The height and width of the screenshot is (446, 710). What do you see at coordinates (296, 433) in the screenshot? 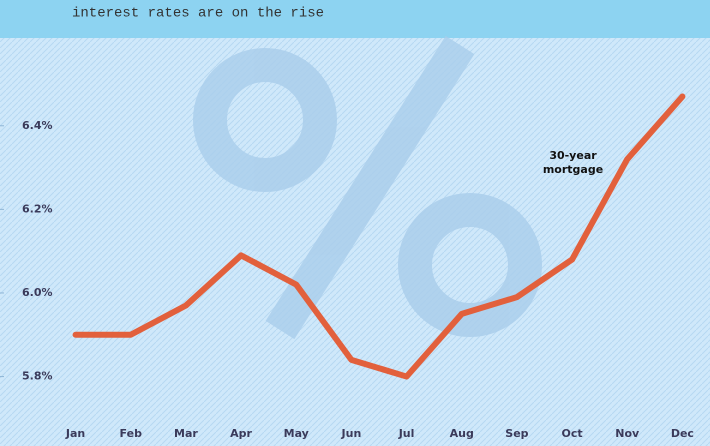
I see `x-tick-label: May` at bounding box center [296, 433].